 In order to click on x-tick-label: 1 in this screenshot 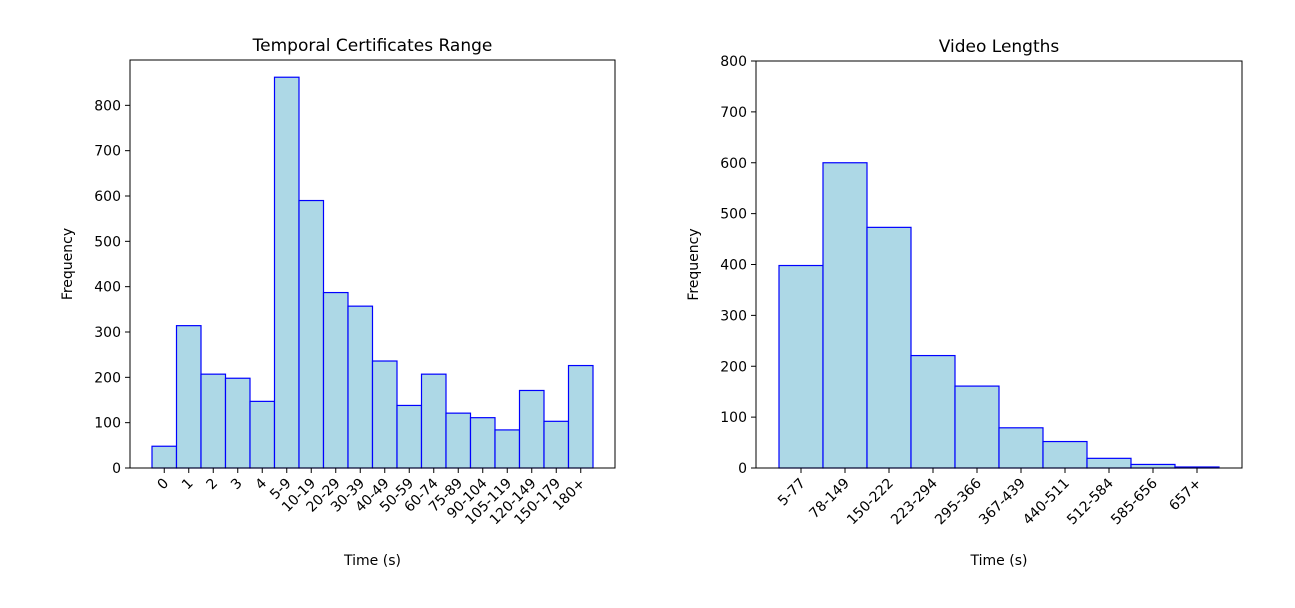, I will do `click(188, 485)`.